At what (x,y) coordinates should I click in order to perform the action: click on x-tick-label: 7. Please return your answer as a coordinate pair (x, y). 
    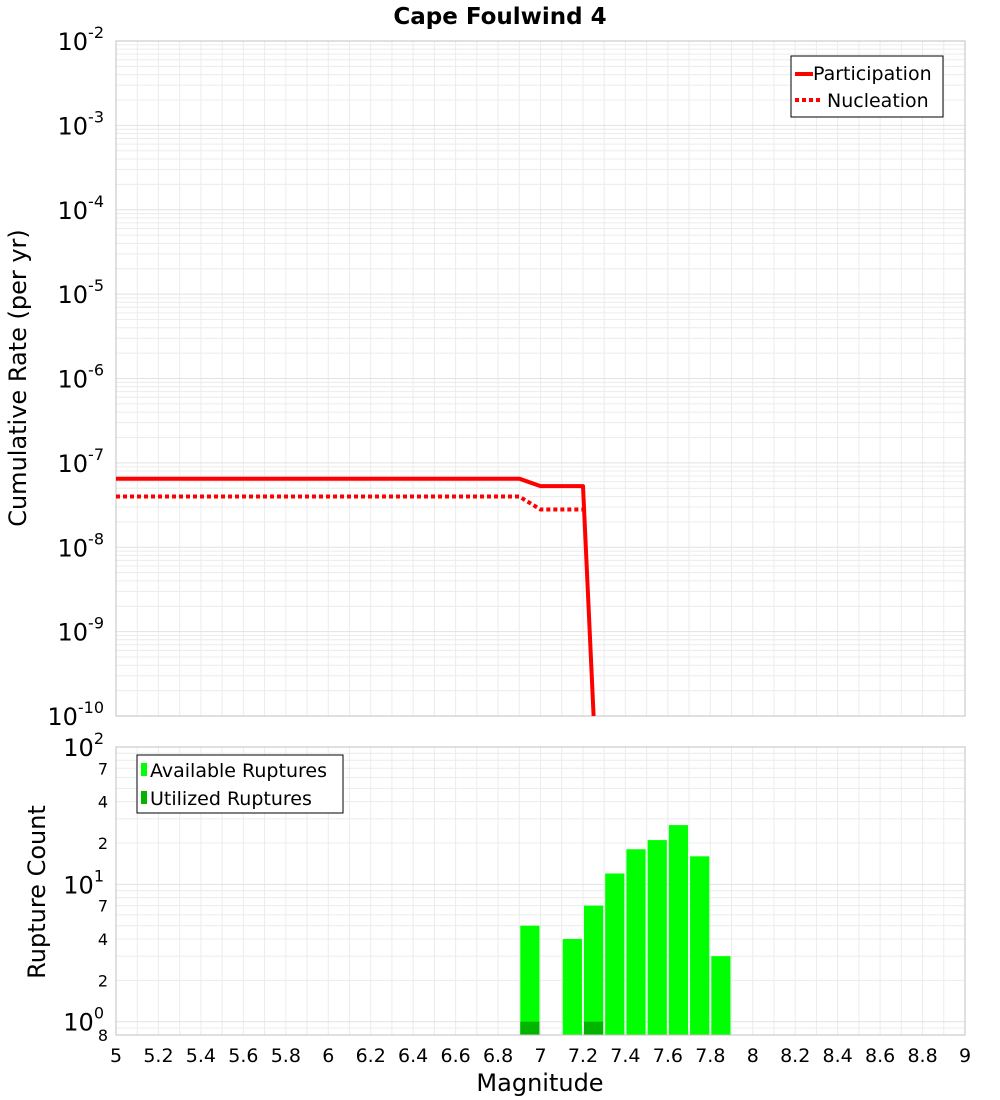
    Looking at the image, I should click on (540, 1056).